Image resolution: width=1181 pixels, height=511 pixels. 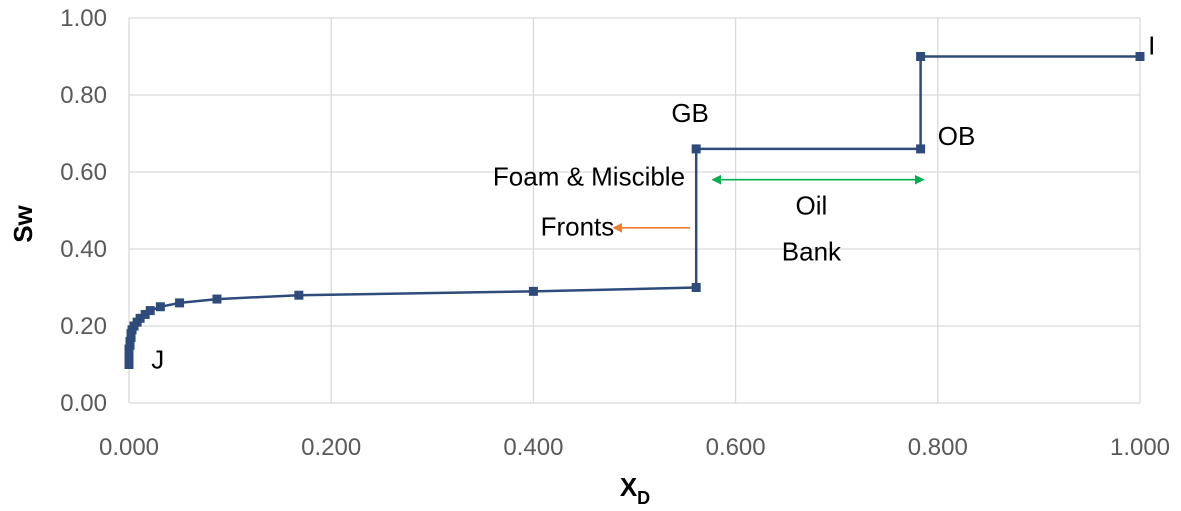 What do you see at coordinates (634, 447) in the screenshot?
I see `x-axis-ticks: 0.000 0.200 0.400 0.600 0.800 1.000` at bounding box center [634, 447].